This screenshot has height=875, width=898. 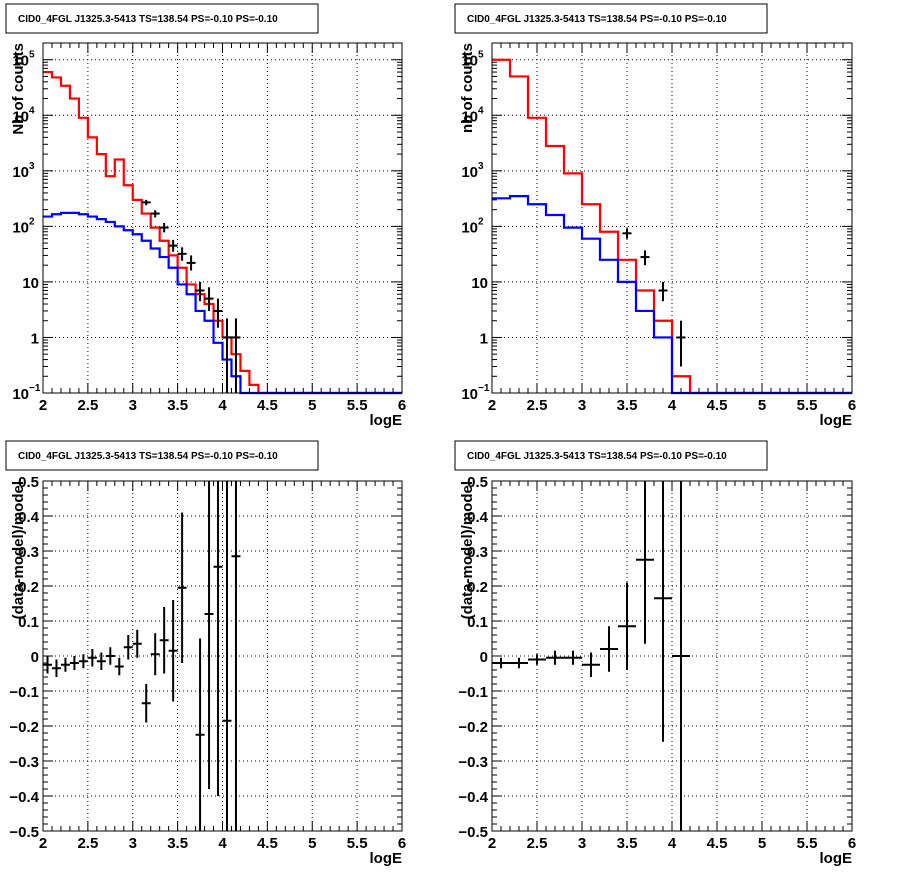 I want to click on x-tick-label: 4.5, so click(x=717, y=405).